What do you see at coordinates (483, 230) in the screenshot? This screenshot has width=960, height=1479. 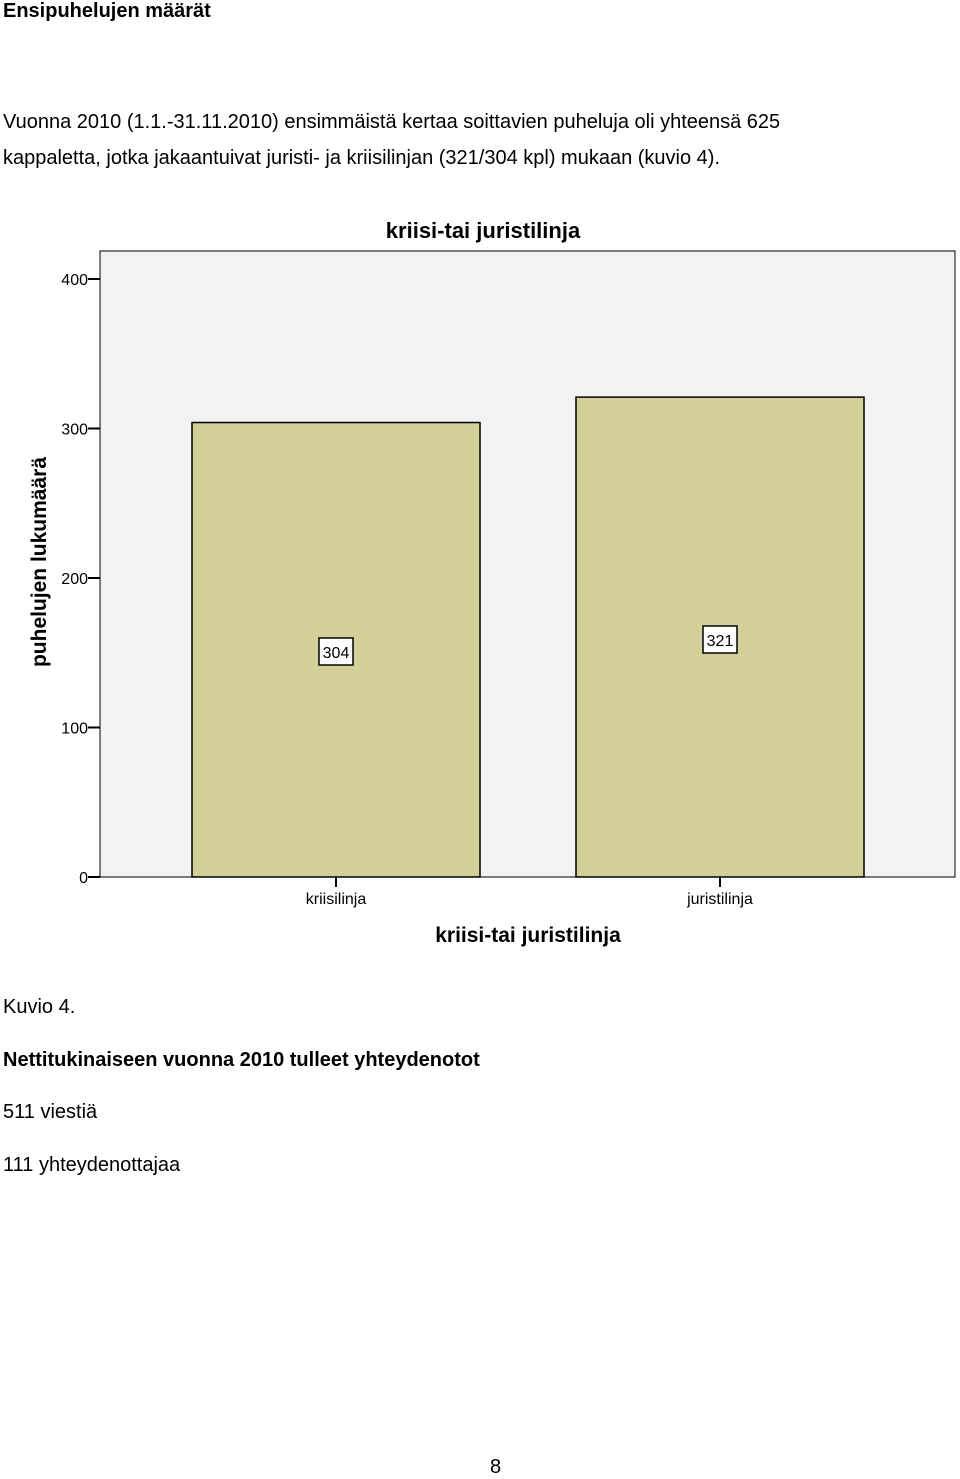 I see `chart-title: kriisi-tai juristilinja` at bounding box center [483, 230].